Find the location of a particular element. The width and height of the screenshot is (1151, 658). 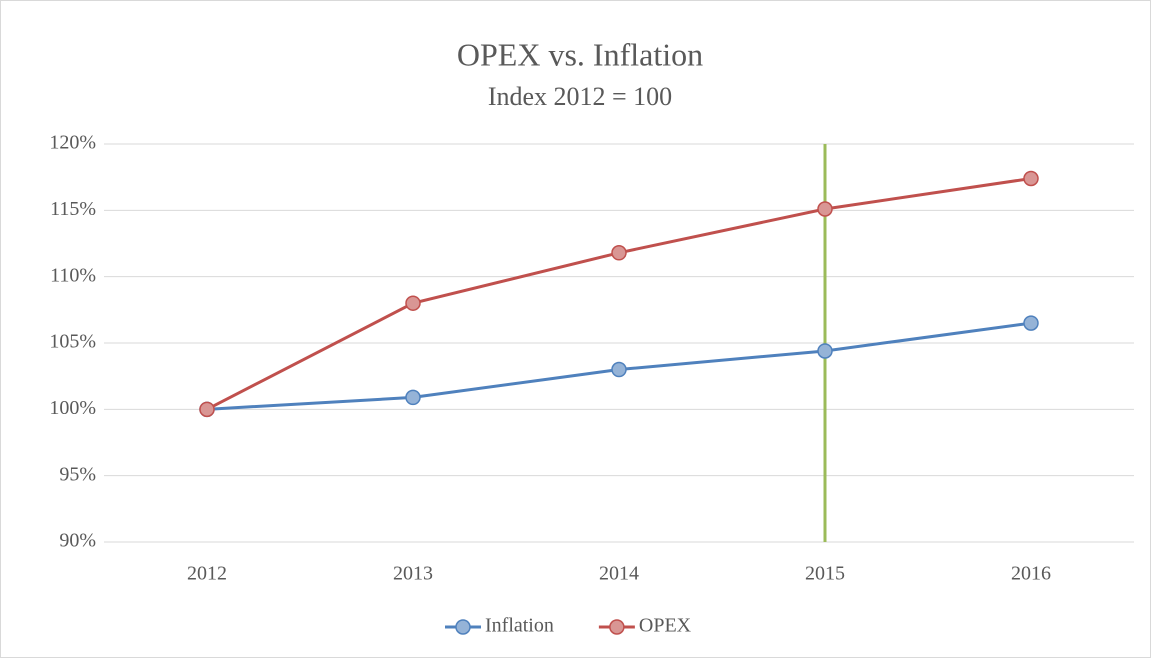

y-tick-label: 95% is located at coordinates (77, 474).